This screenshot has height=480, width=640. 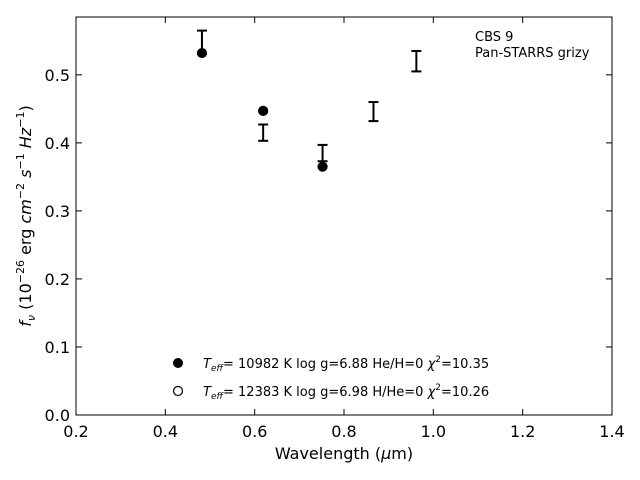 I want to click on x-tick-label: 0.6, so click(x=254, y=431).